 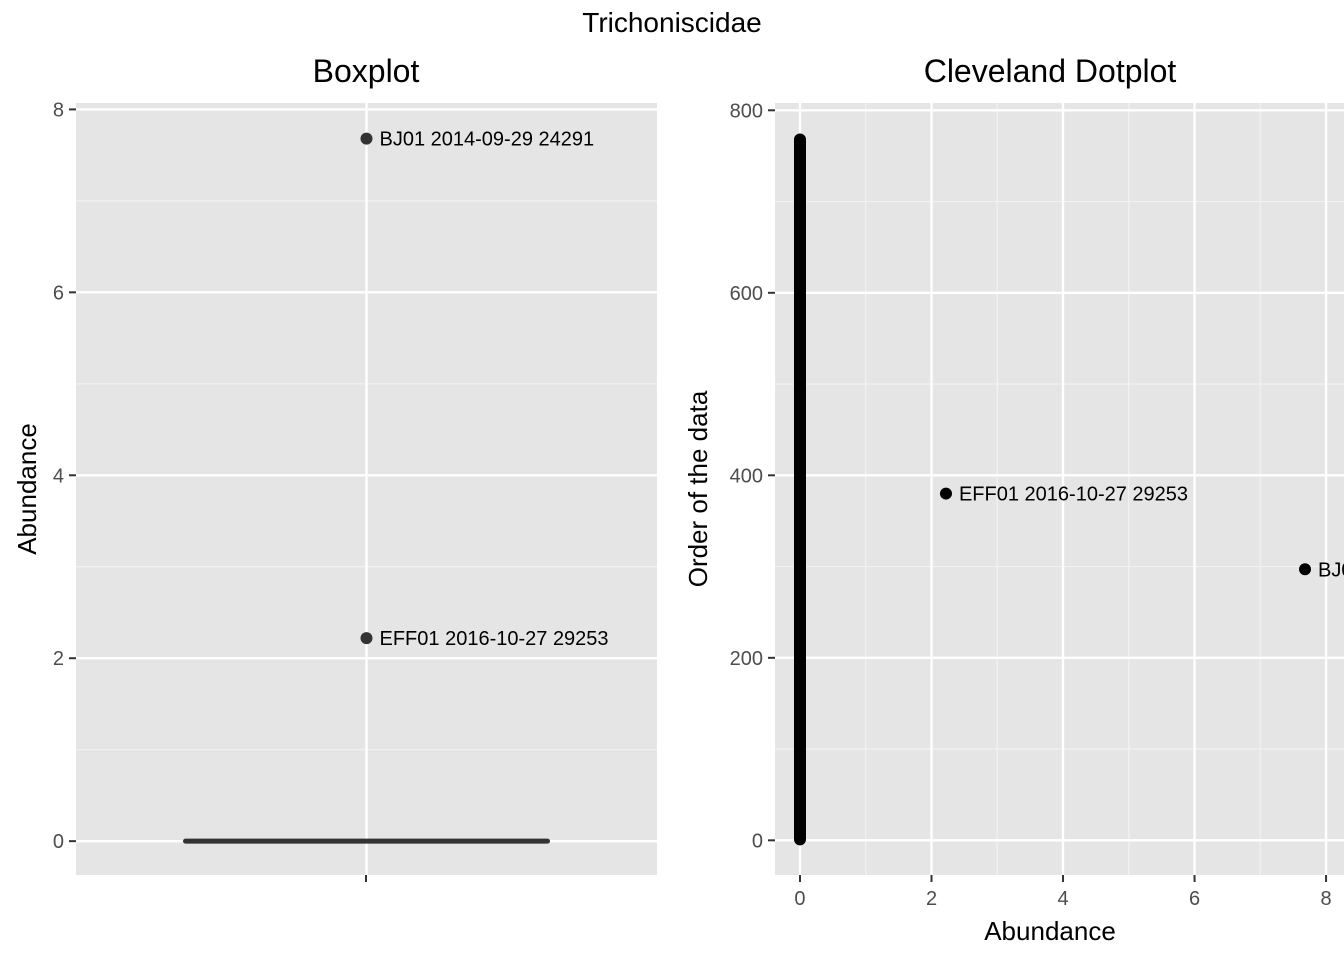 What do you see at coordinates (1325, 899) in the screenshot?
I see `dotplot-x-tick-label: 8` at bounding box center [1325, 899].